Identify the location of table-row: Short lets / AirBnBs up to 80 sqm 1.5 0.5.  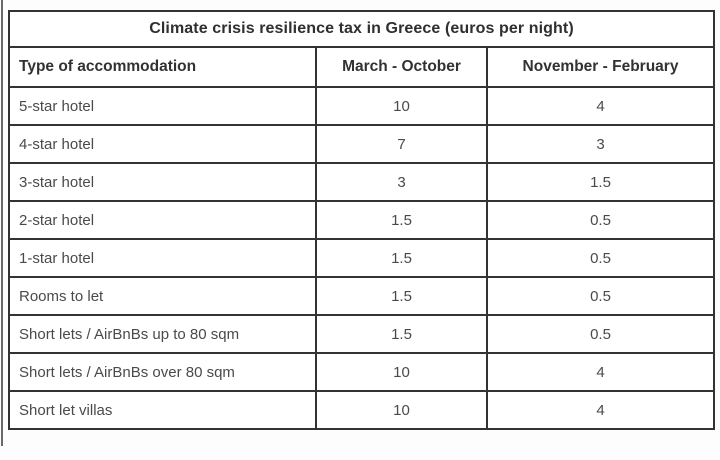
(361, 334).